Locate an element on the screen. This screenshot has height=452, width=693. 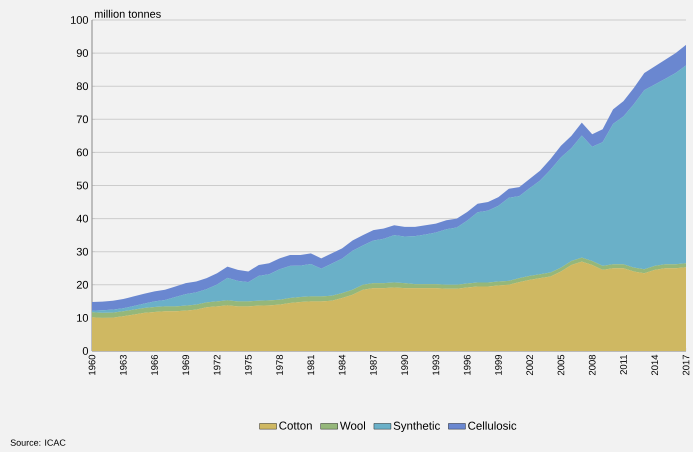
x-tick-label: 1993 is located at coordinates (436, 364).